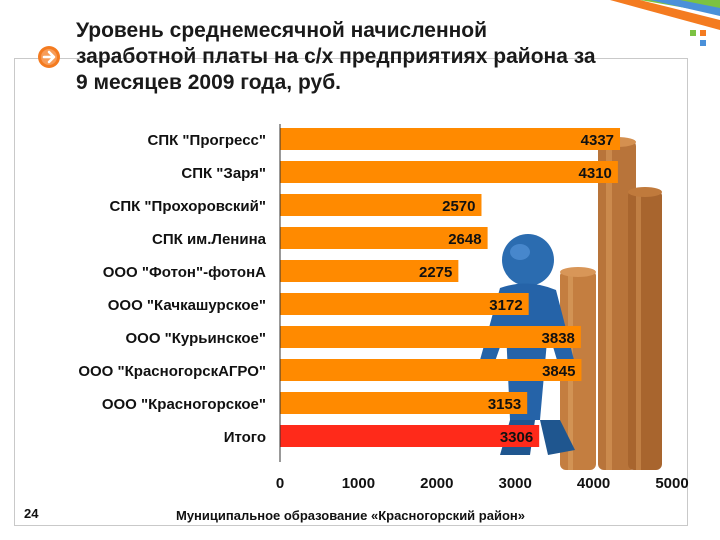  Describe the element at coordinates (187, 305) in the screenshot. I see `category-label: ООО "Качкашурское"` at that location.